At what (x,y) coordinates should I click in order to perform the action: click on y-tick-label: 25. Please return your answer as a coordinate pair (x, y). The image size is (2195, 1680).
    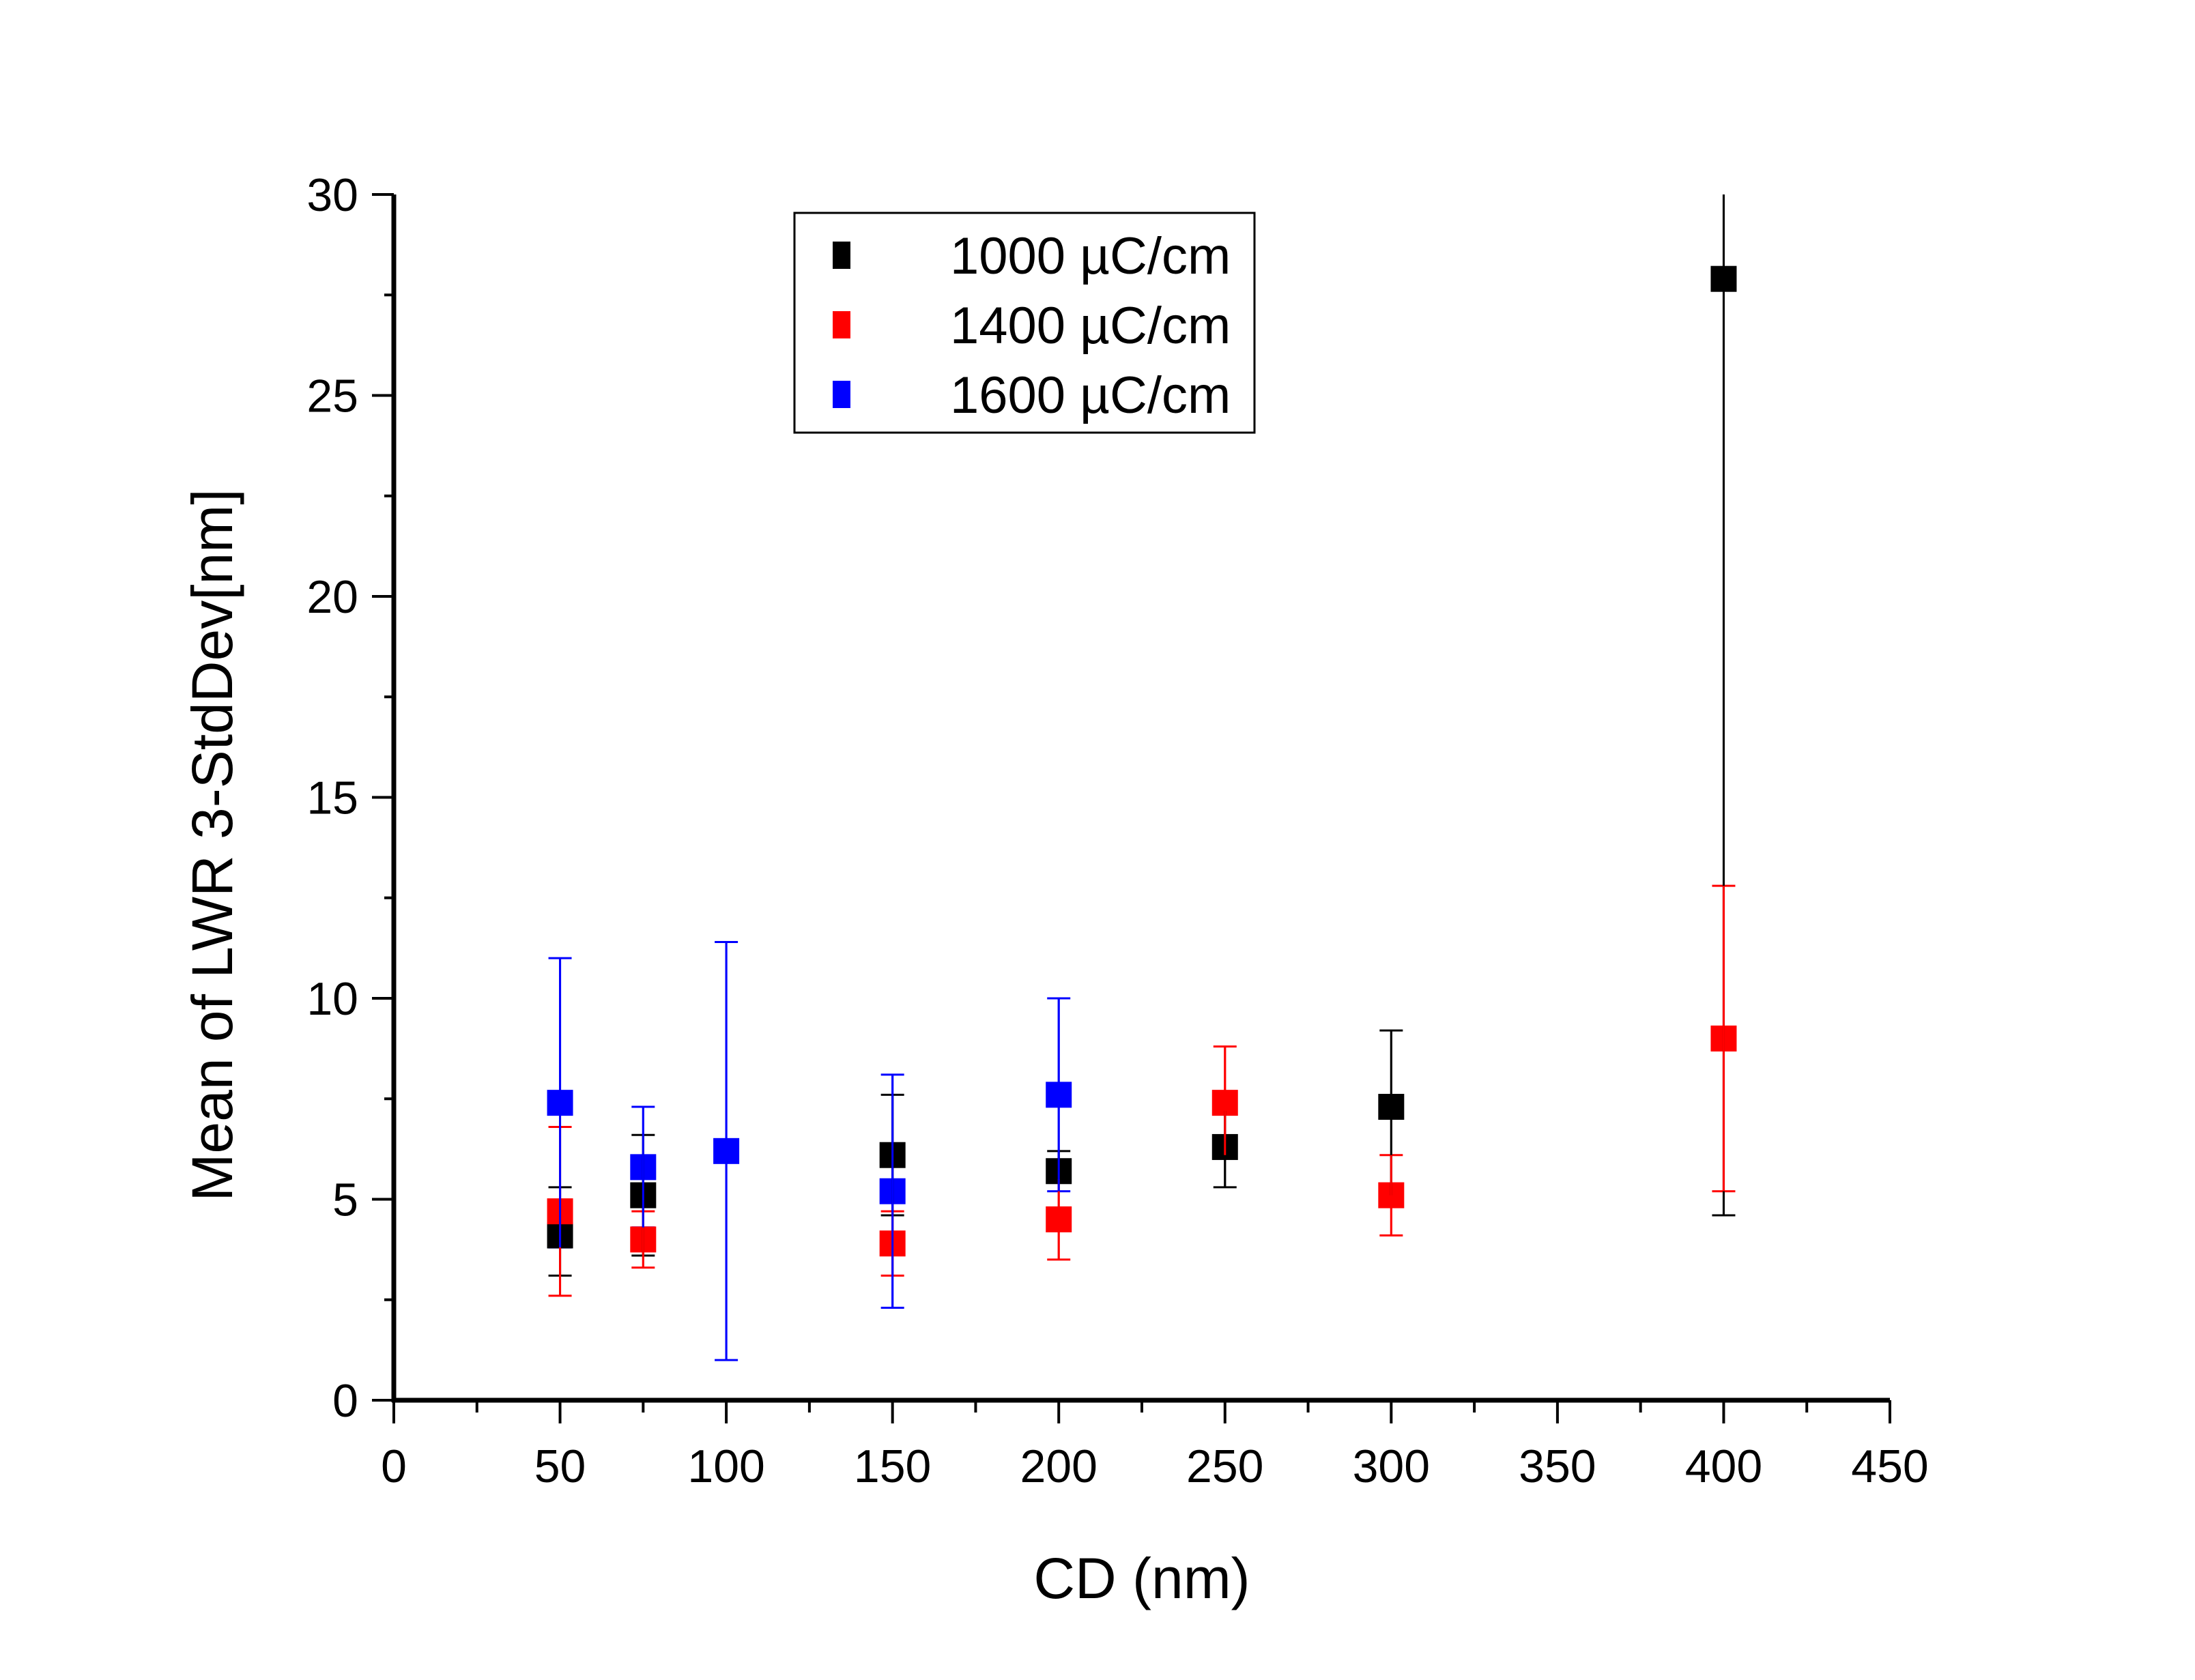
    Looking at the image, I should click on (332, 397).